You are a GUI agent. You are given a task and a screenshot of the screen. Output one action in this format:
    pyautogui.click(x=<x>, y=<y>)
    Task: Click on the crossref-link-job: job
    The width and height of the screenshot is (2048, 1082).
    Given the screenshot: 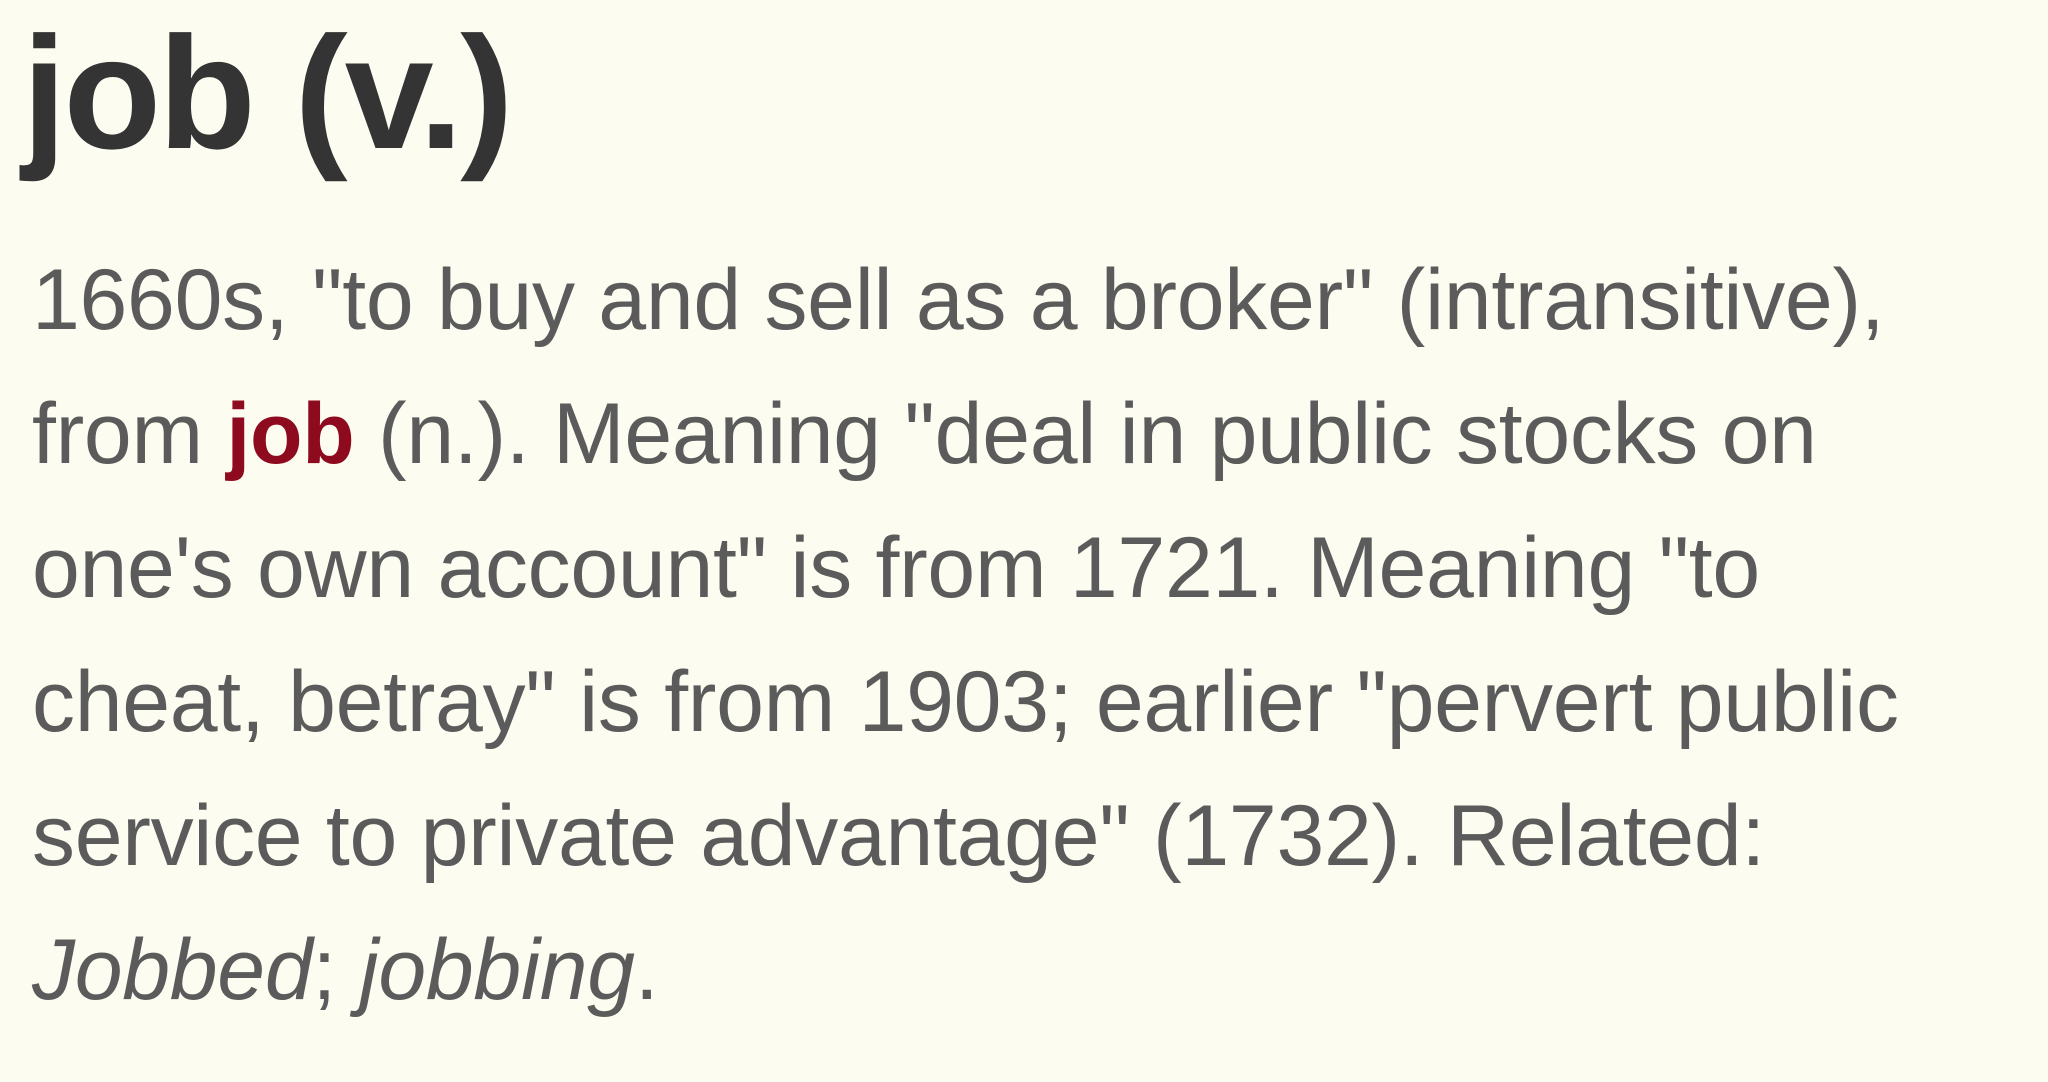 What is the action you would take?
    pyautogui.click(x=290, y=434)
    